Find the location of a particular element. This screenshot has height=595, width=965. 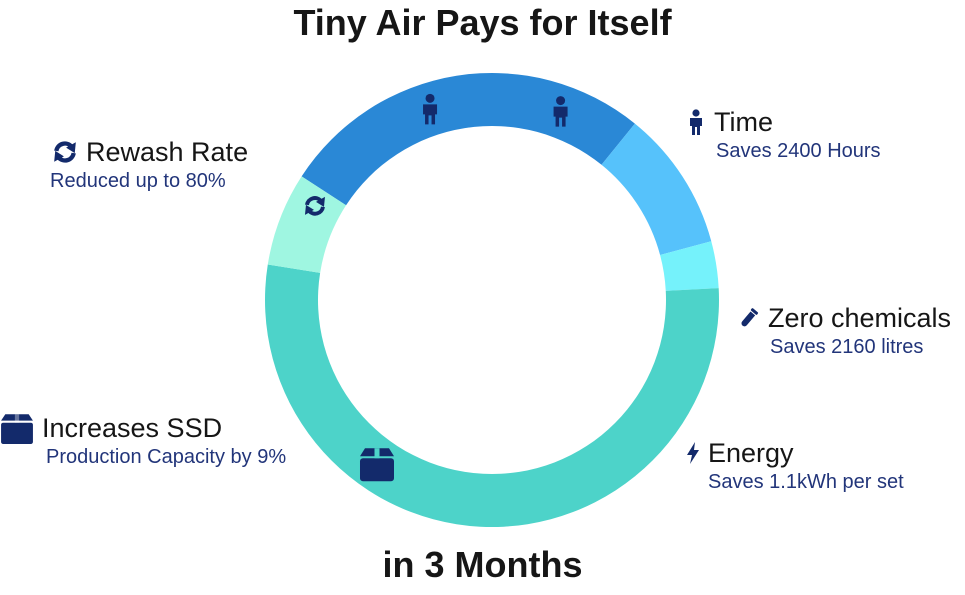

callout-time-title: Time is located at coordinates (743, 122).